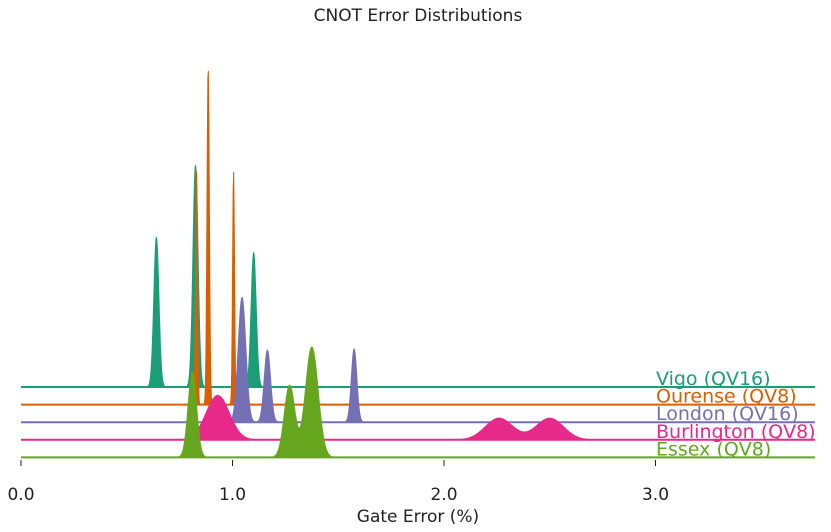 The image size is (831, 532). I want to click on x-tick-label: 3.0, so click(655, 495).